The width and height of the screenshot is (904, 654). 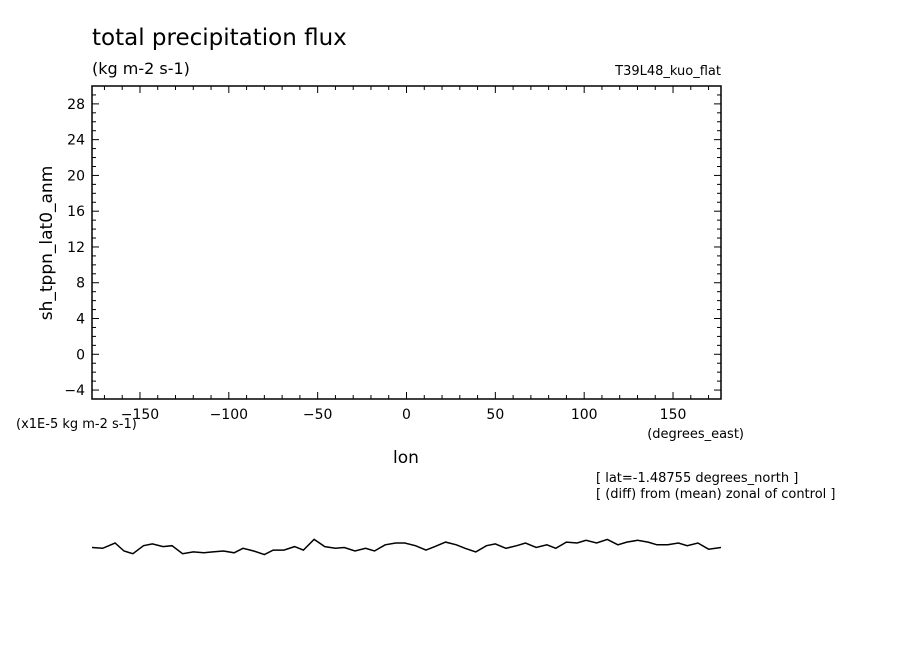 What do you see at coordinates (667, 71) in the screenshot?
I see `run-label: T39L48_kuo_flat` at bounding box center [667, 71].